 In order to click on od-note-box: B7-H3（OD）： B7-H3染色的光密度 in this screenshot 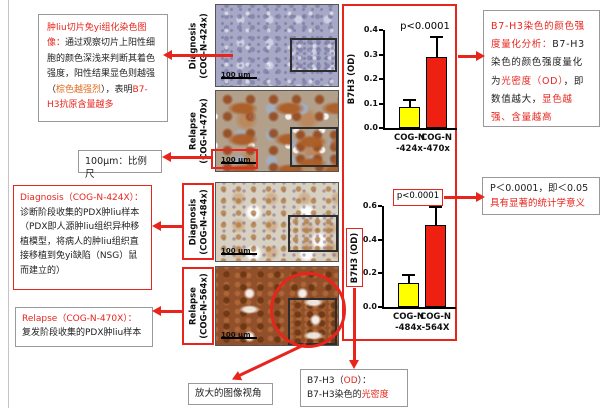, I will do `click(354, 388)`.